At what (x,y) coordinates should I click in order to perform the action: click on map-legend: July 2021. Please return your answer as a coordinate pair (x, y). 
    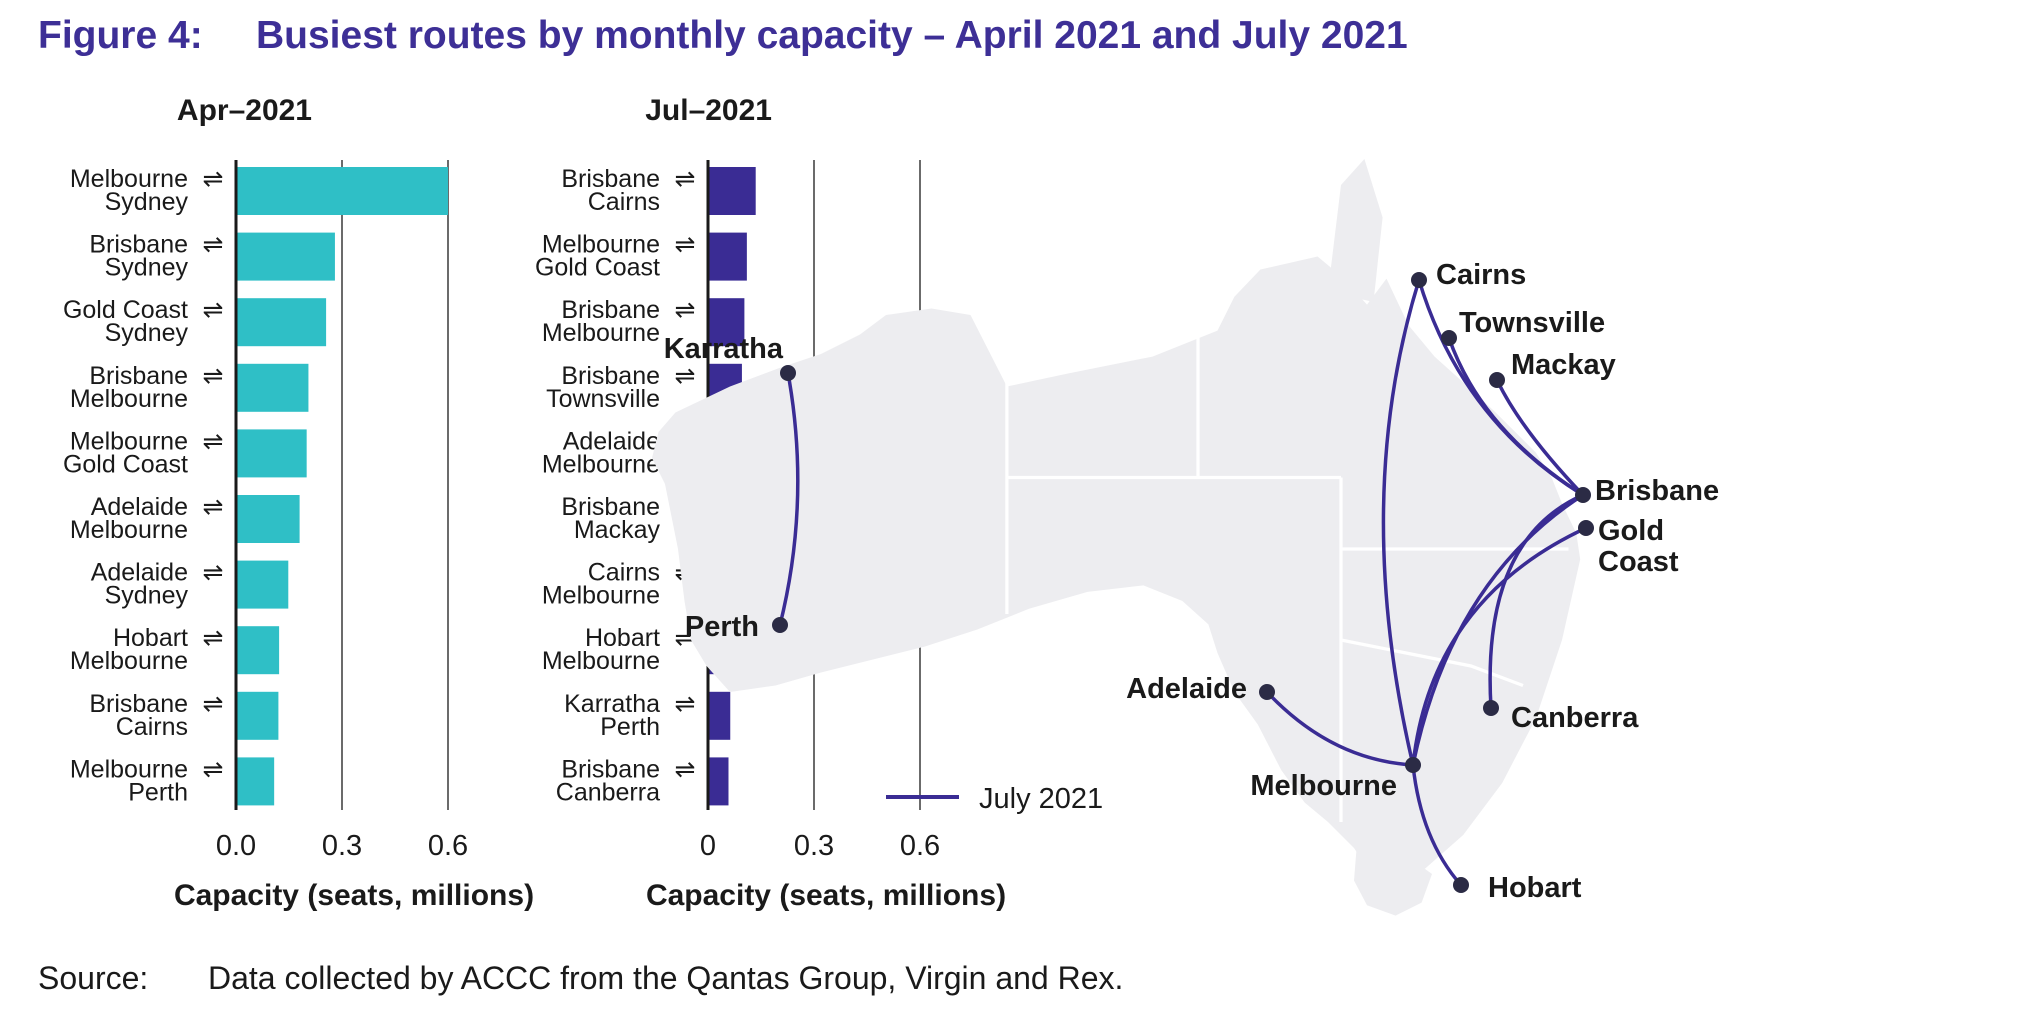
    Looking at the image, I should click on (994, 799).